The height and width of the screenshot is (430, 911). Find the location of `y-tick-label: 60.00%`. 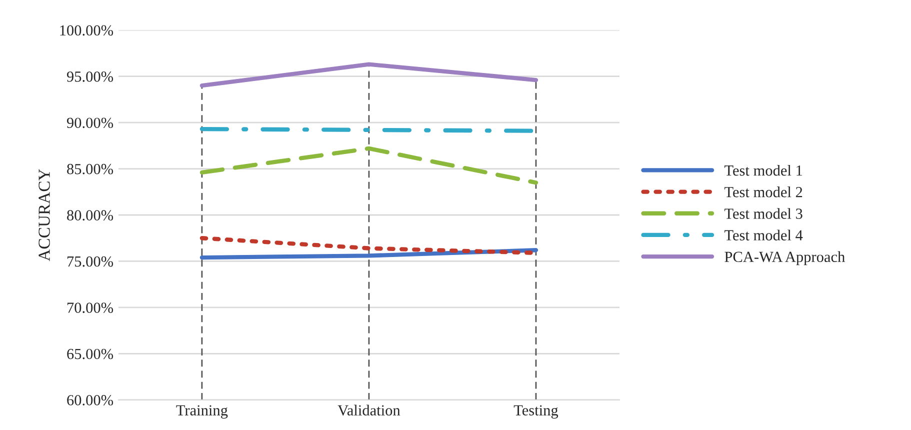

y-tick-label: 60.00% is located at coordinates (90, 400).